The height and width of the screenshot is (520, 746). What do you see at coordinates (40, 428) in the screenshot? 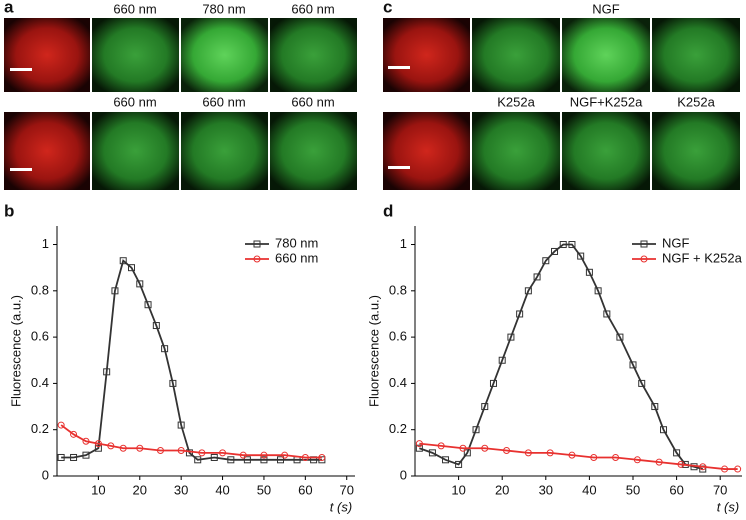
I see `y-tick-label: 0.2` at bounding box center [40, 428].